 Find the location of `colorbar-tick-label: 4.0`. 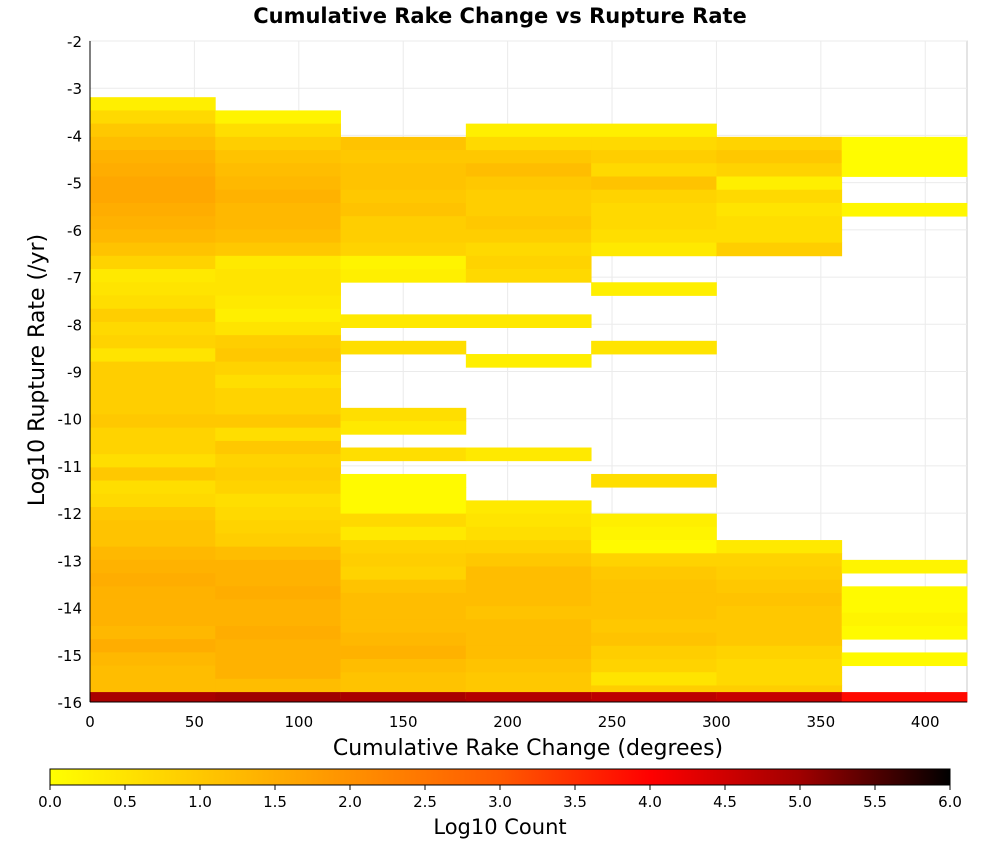

colorbar-tick-label: 4.0 is located at coordinates (650, 802).